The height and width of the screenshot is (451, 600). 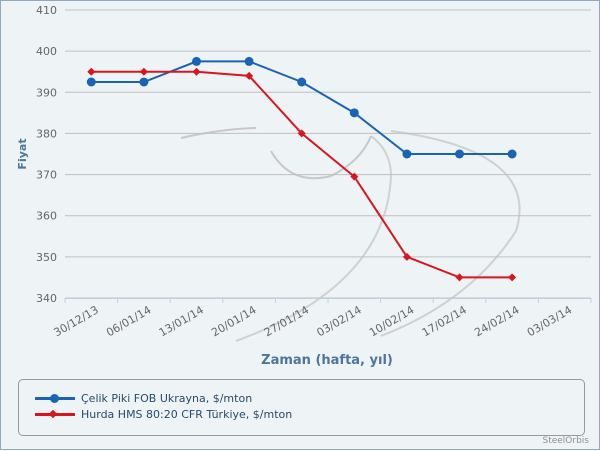 I want to click on y-tick-label: 410, so click(x=46, y=10).